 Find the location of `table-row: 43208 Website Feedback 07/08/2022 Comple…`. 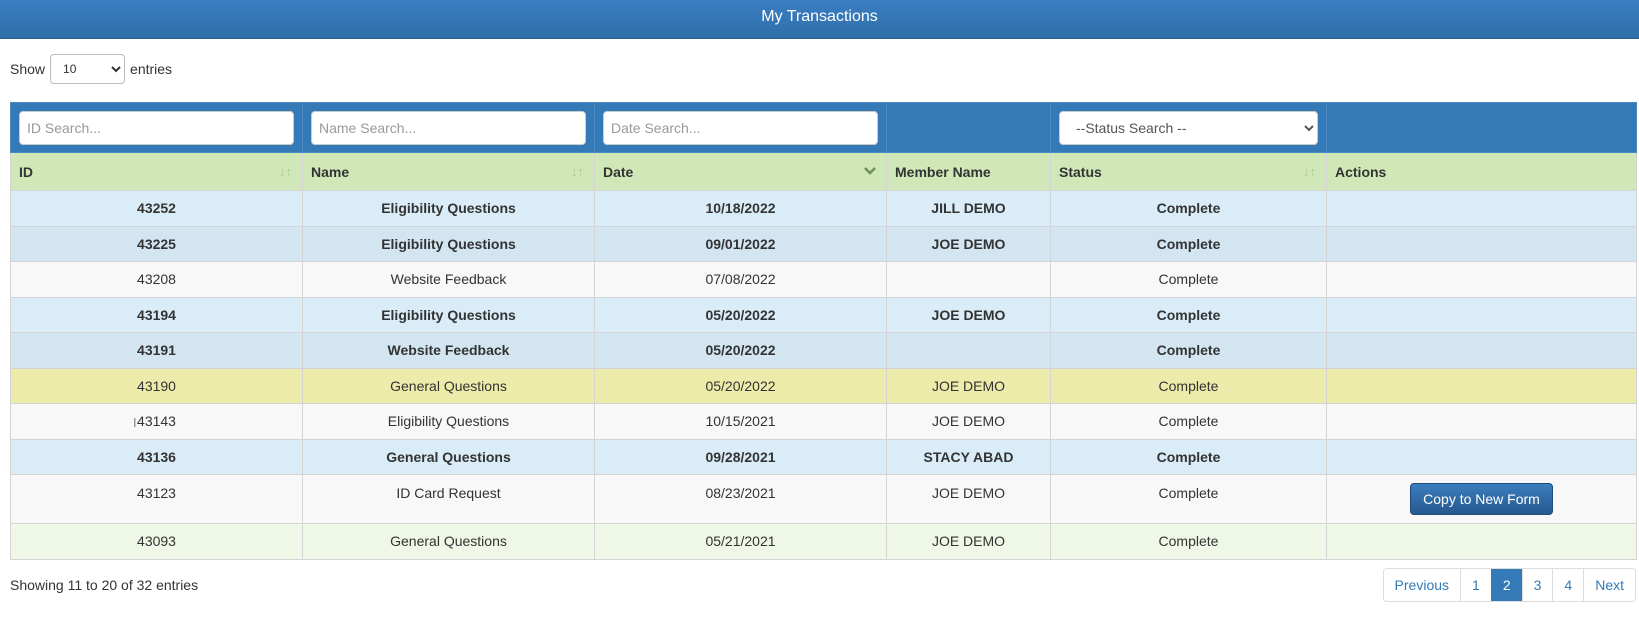

table-row: 43208 Website Feedback 07/08/2022 Comple… is located at coordinates (823, 279).